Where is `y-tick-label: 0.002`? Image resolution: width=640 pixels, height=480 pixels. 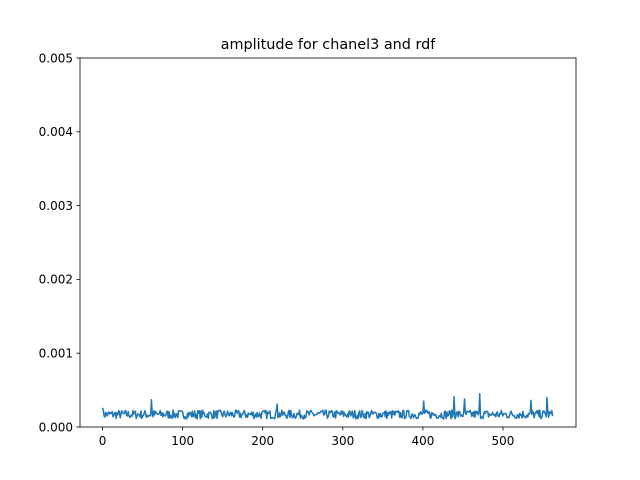 y-tick-label: 0.002 is located at coordinates (56, 280).